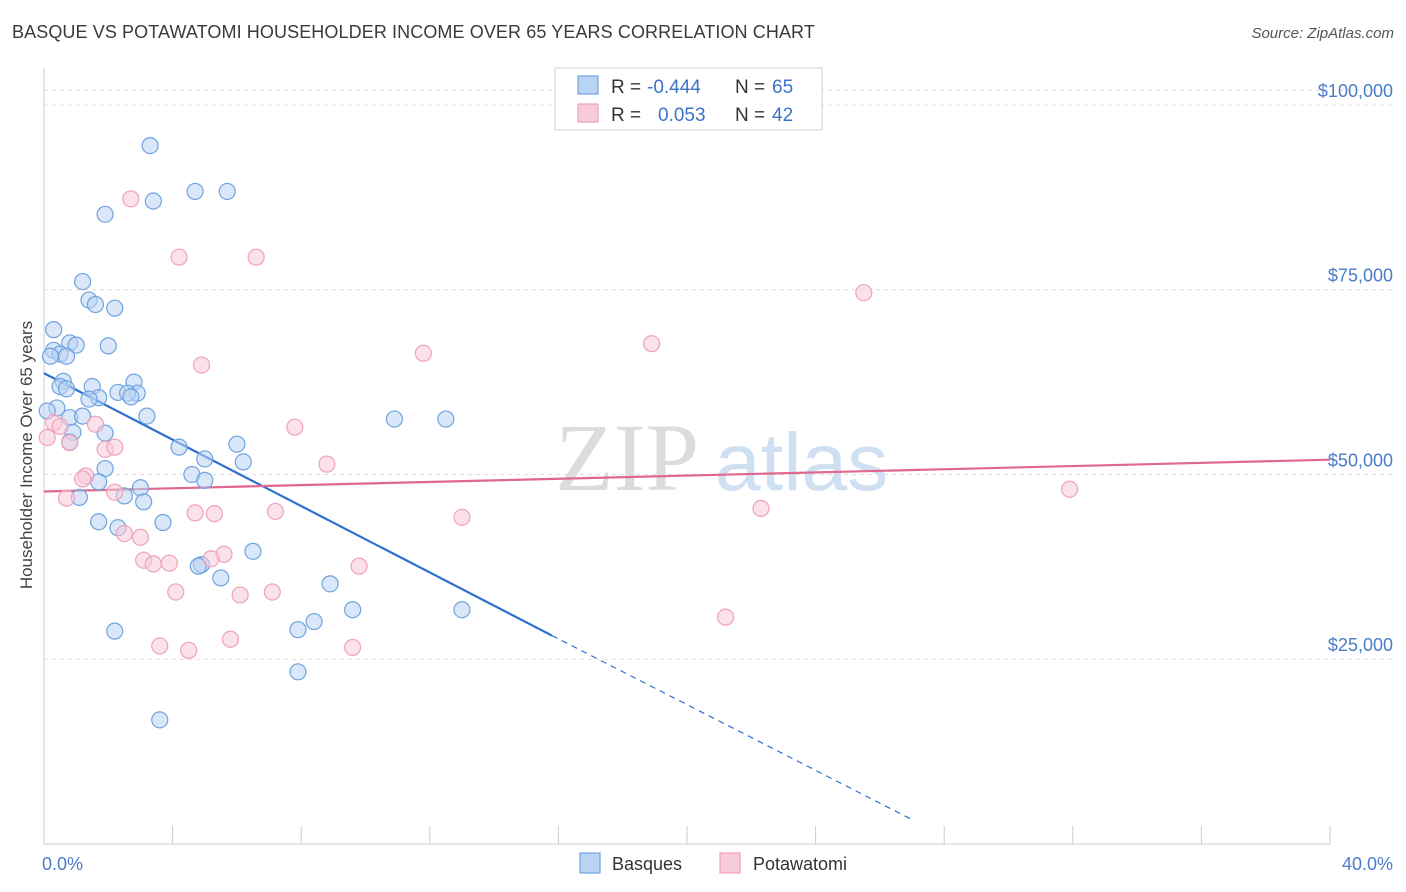  Describe the element at coordinates (1322, 33) in the screenshot. I see `source-label: Source: ZipAtlas.com` at that location.